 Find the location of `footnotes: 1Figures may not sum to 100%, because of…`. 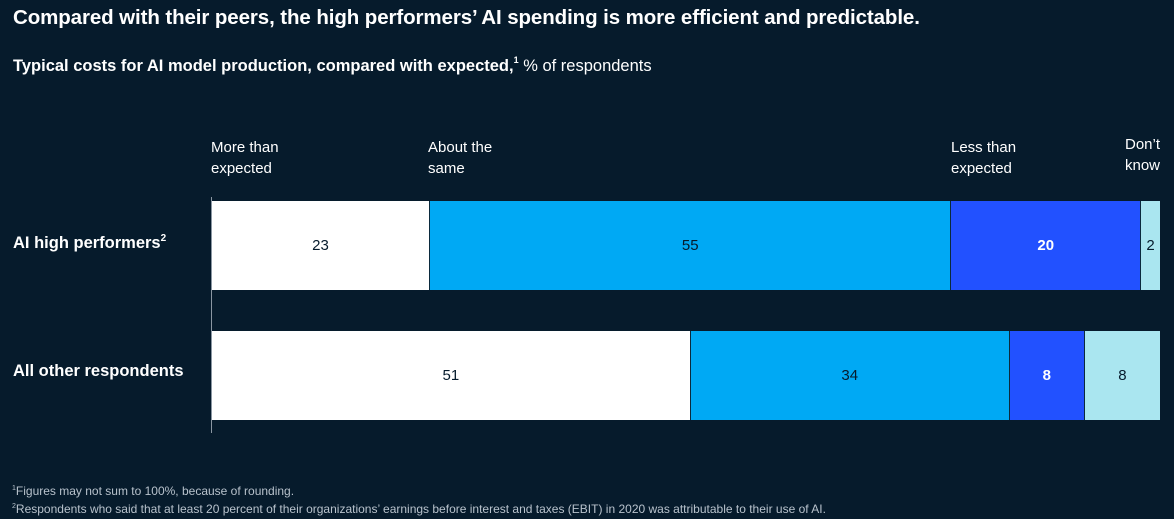

footnotes: 1Figures may not sum to 100%, because of… is located at coordinates (419, 499).